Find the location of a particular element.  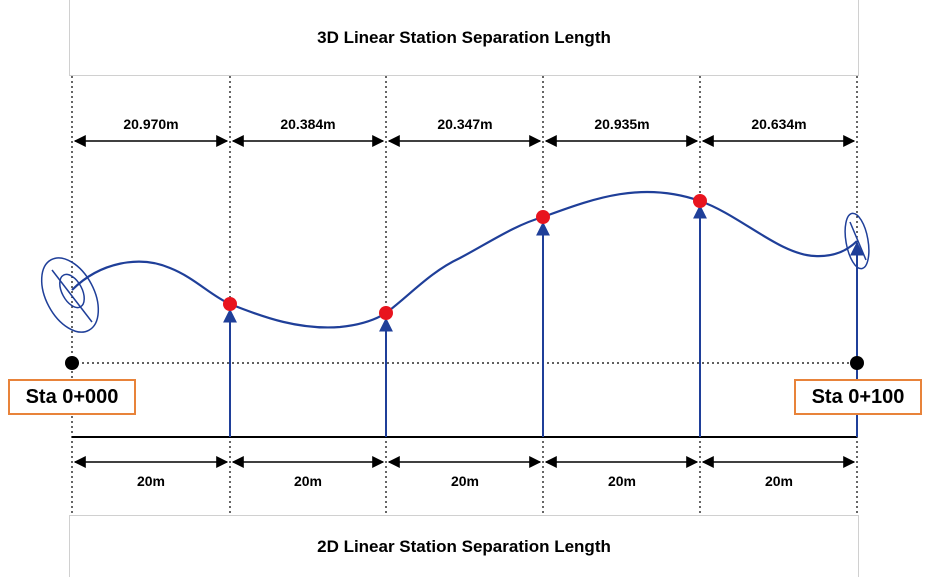

start-section-ellipse is located at coordinates (70, 295).